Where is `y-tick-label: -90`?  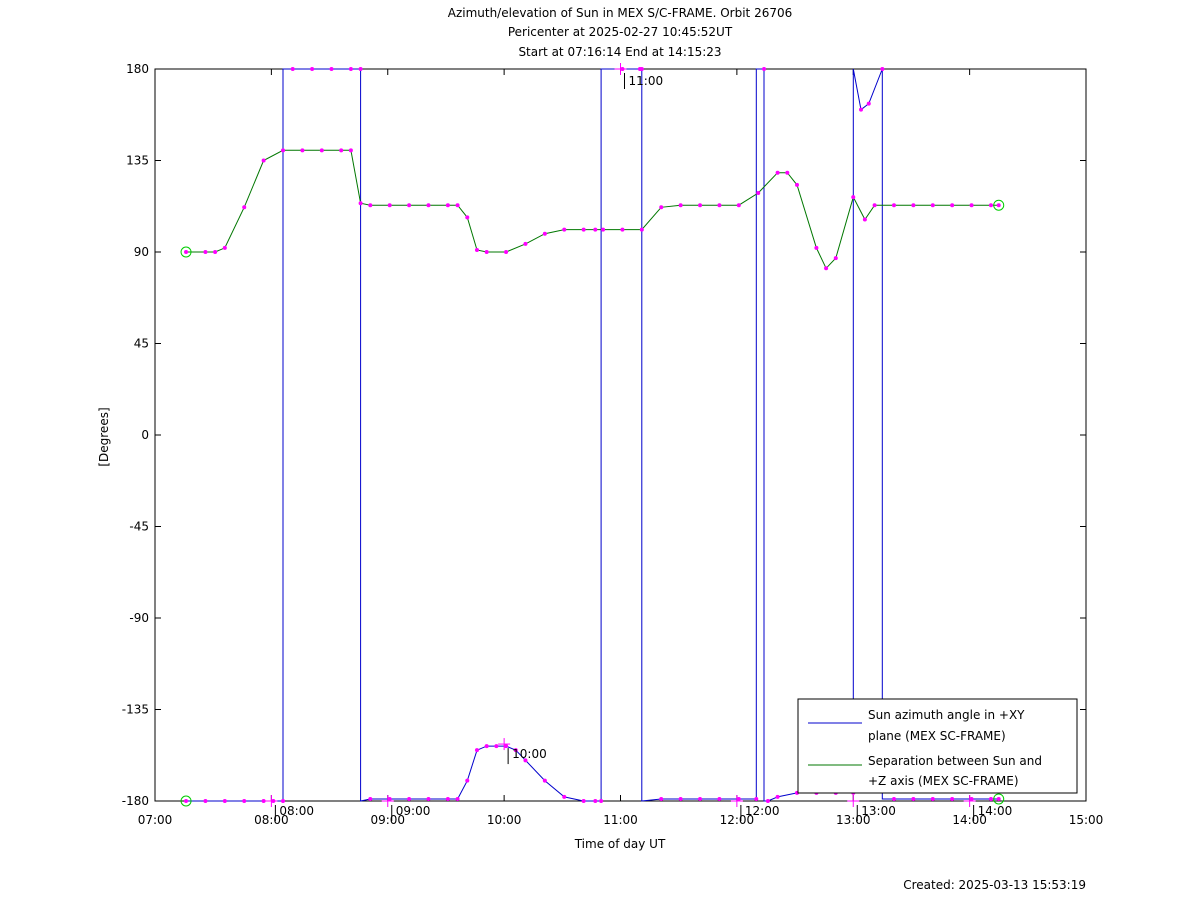 y-tick-label: -90 is located at coordinates (139, 618).